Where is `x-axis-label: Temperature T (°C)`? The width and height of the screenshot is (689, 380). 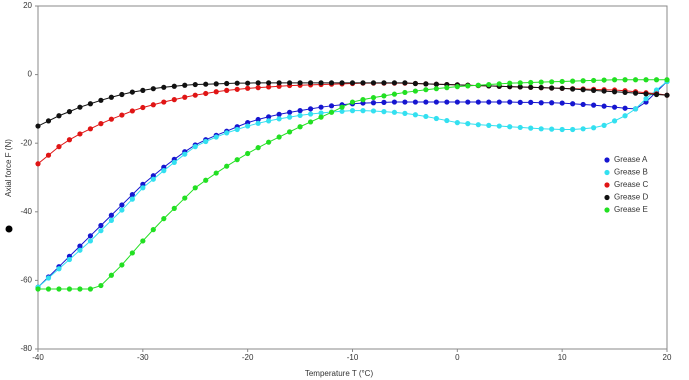 x-axis-label: Temperature T (°C) is located at coordinates (339, 373).